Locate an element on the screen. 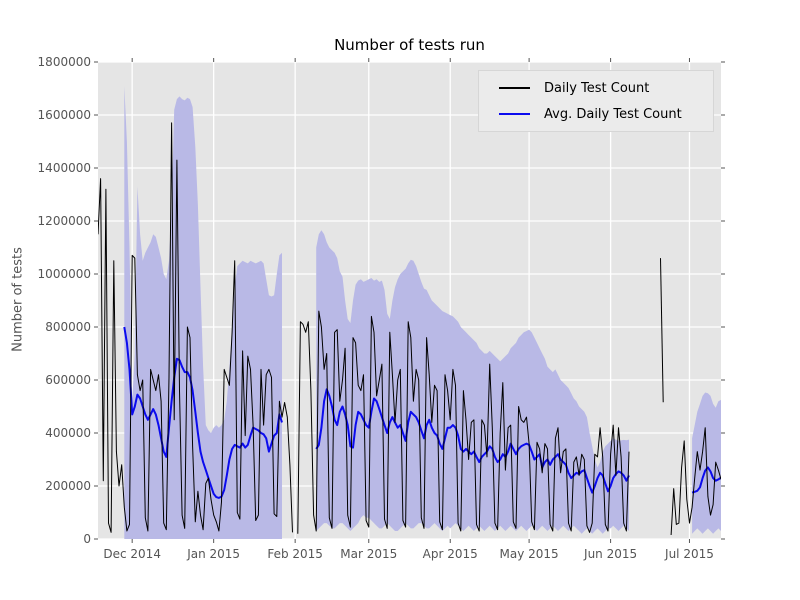 Image resolution: width=800 pixels, height=600 pixels. x-tick-label: Jan 2015 is located at coordinates (213, 554).